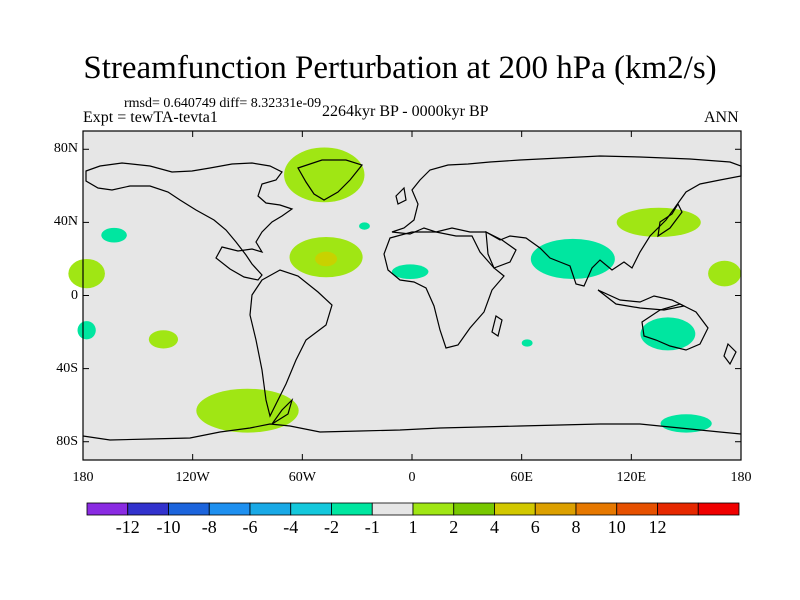 This screenshot has width=800, height=600. Describe the element at coordinates (521, 477) in the screenshot. I see `x-tick-label: 60E` at that location.